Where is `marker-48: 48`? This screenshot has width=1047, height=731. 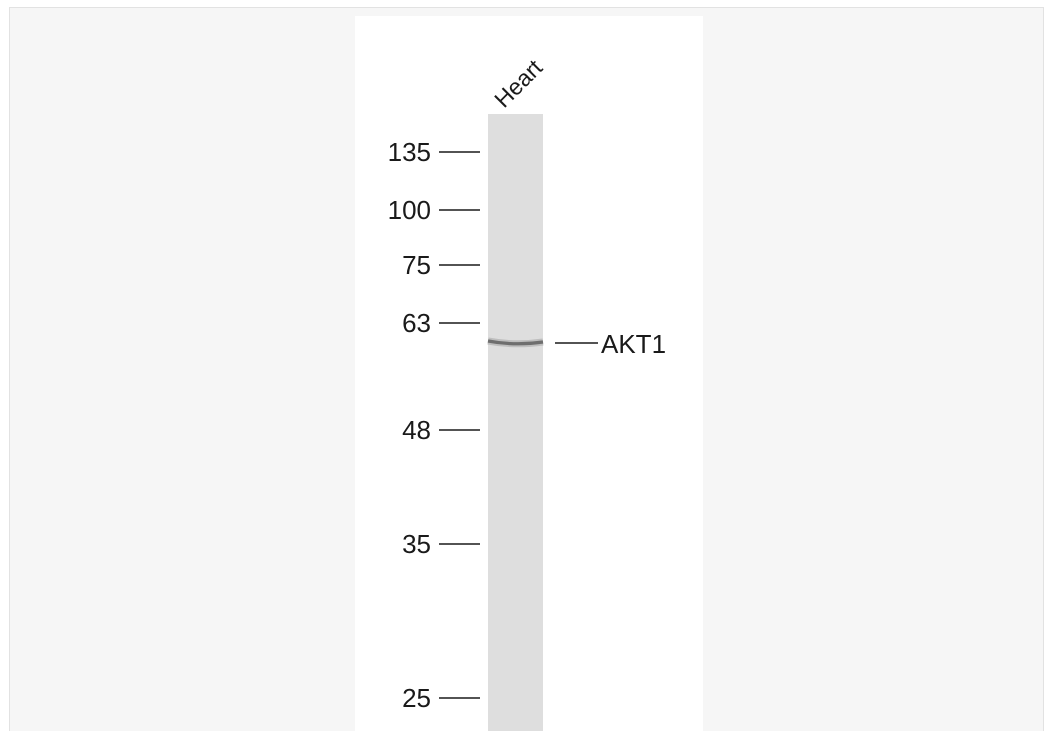
marker-48: 48 is located at coordinates (441, 430).